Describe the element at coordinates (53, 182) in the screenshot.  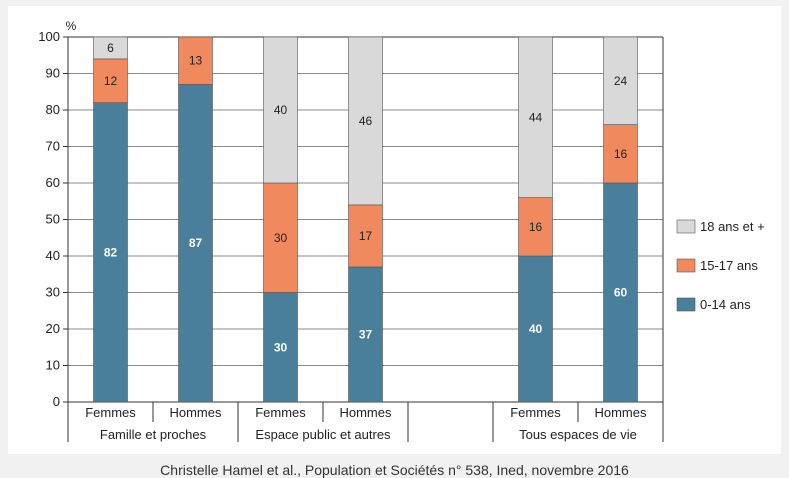
I see `y-tick-label: 60` at that location.